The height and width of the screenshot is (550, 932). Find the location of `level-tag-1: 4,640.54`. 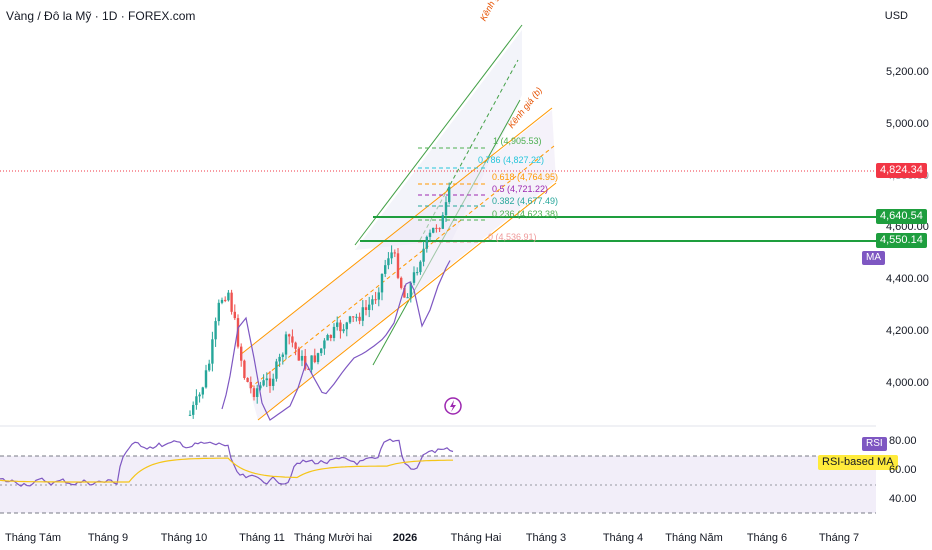

level-tag-1: 4,640.54 is located at coordinates (901, 216).